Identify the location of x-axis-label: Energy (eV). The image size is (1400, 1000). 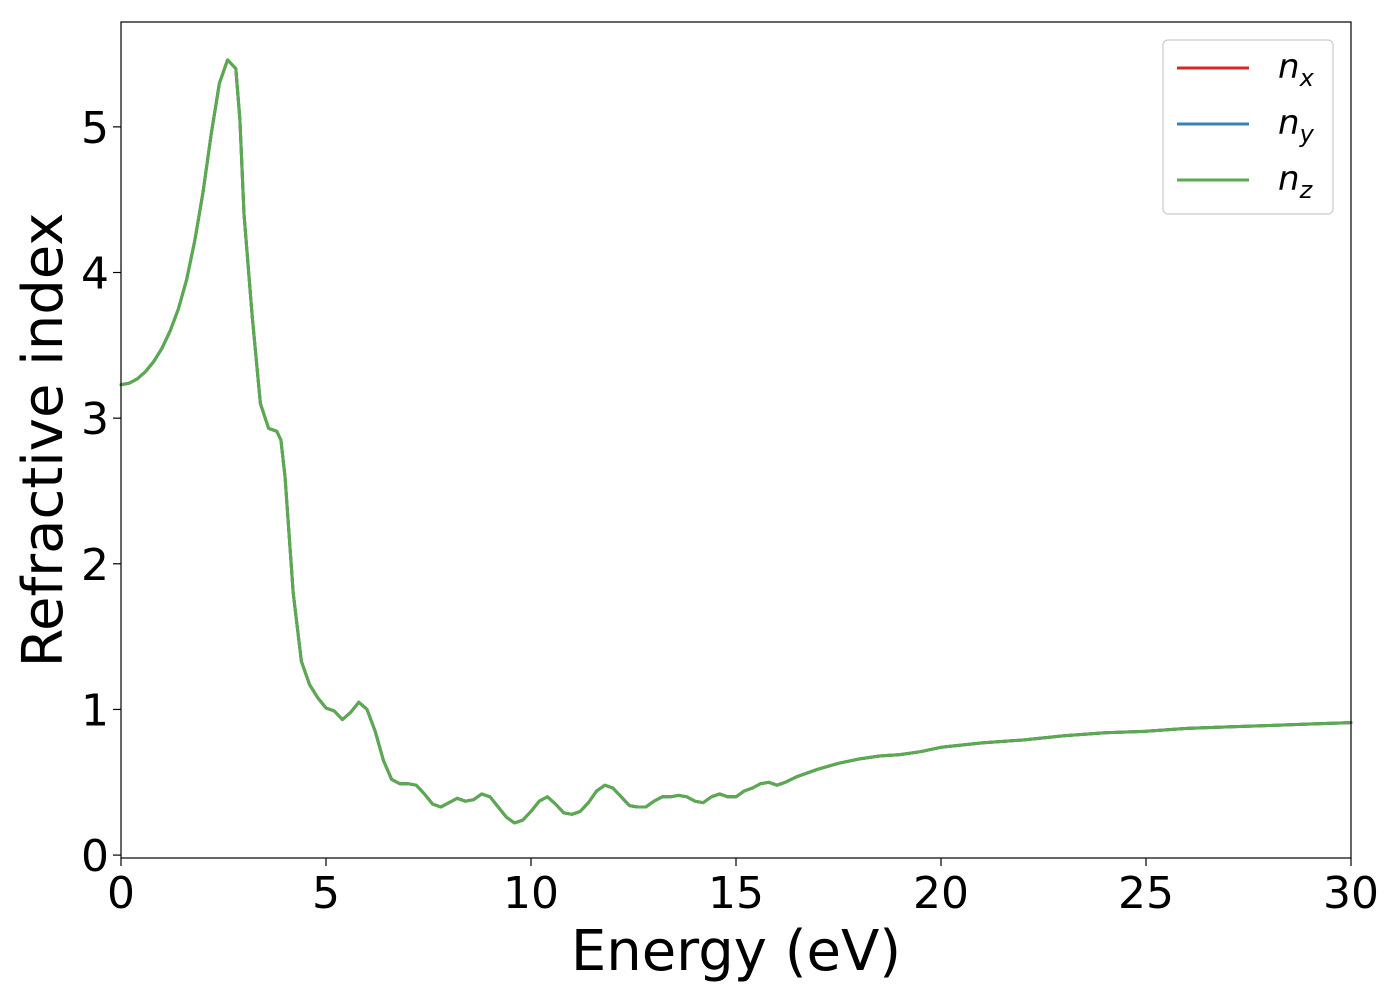
(736, 951).